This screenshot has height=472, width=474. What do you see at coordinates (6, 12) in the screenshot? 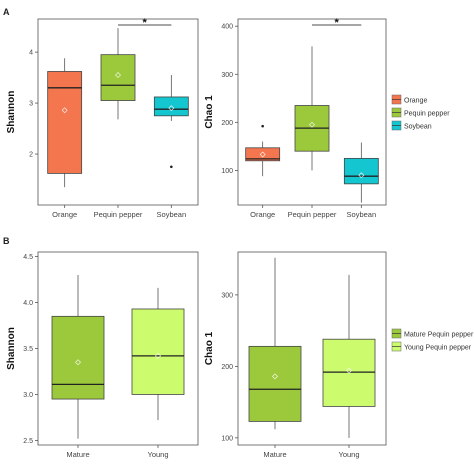
I see `panel-a-letter: A` at bounding box center [6, 12].